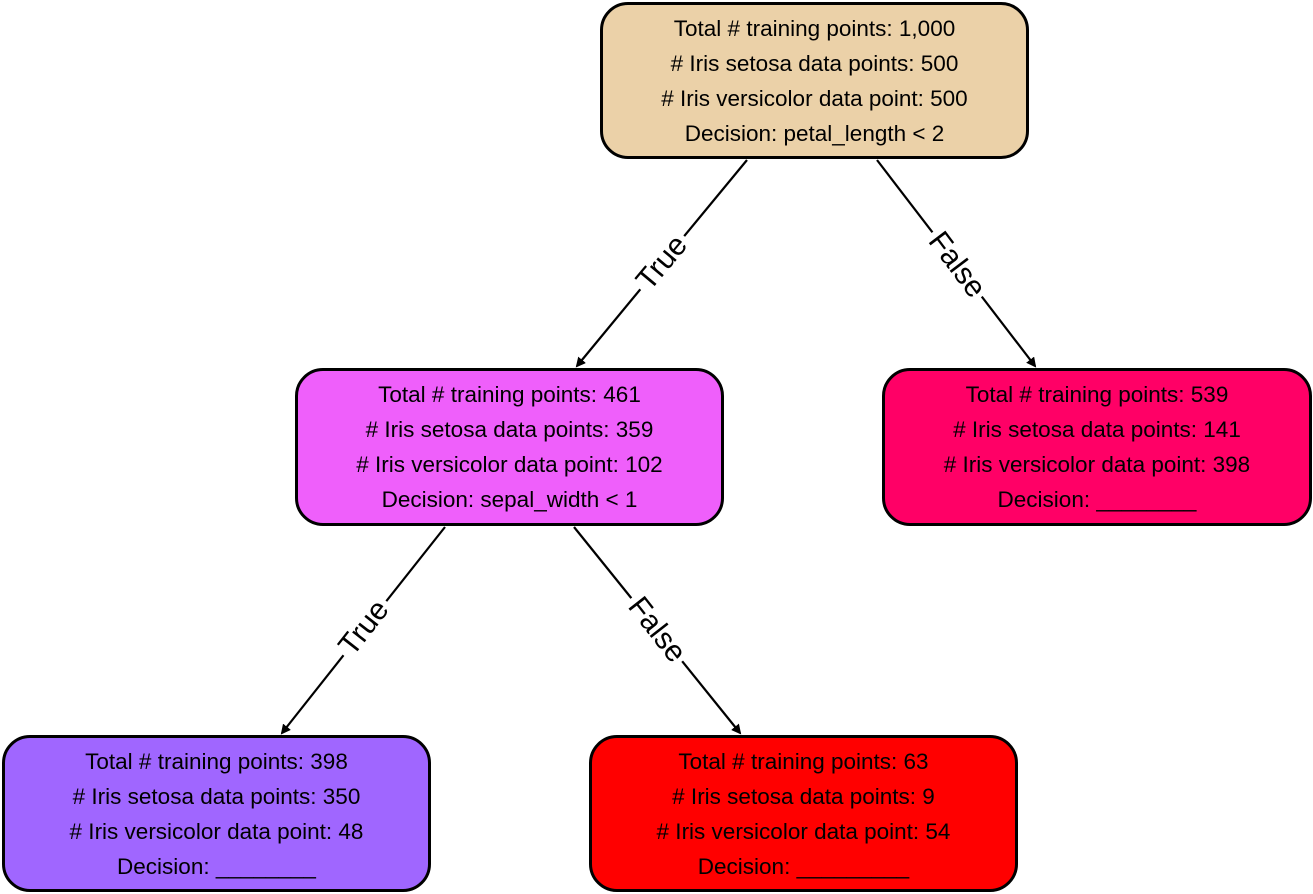 The image size is (1313, 894). I want to click on node-setosa: # Iris setosa data points: 350, so click(216, 796).